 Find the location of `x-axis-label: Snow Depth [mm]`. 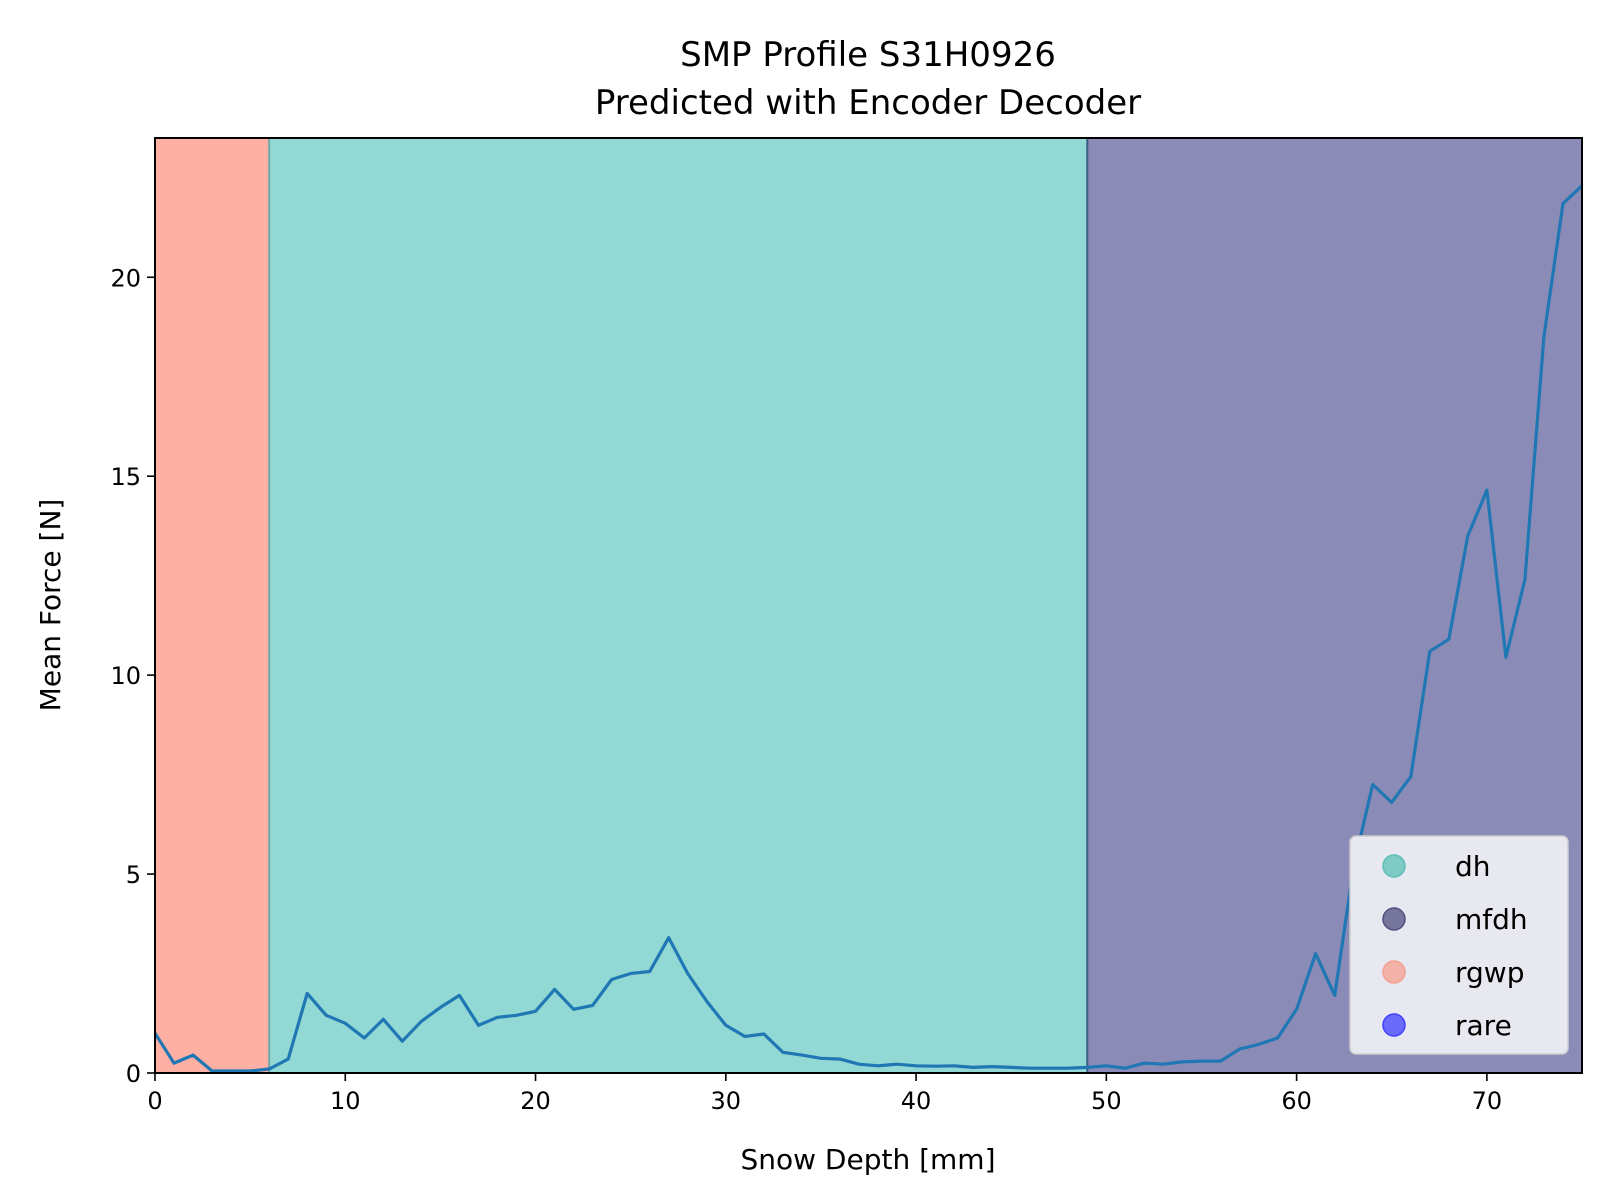

x-axis-label: Snow Depth [mm] is located at coordinates (867, 1159).